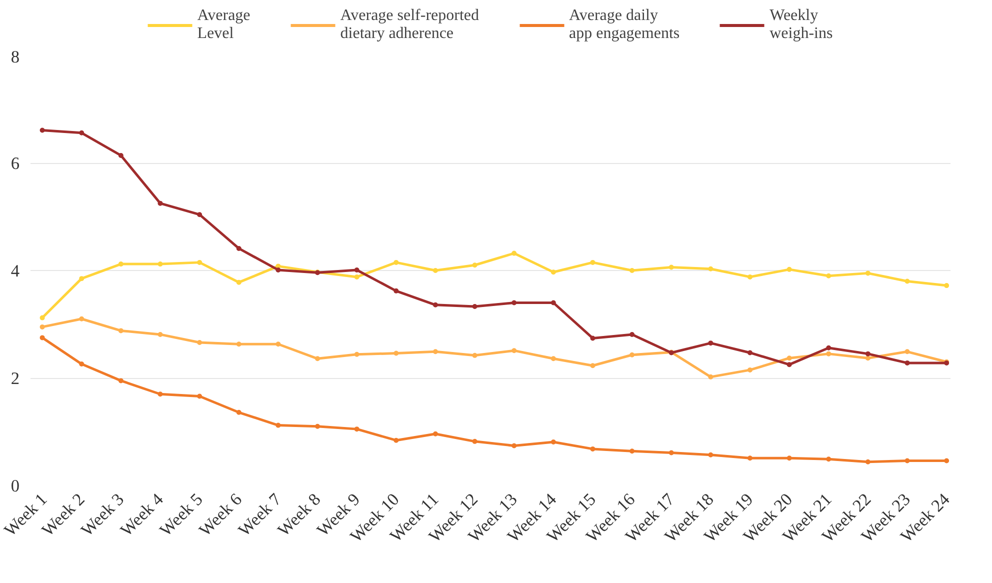  I want to click on y-tick-label: 8, so click(15, 57).